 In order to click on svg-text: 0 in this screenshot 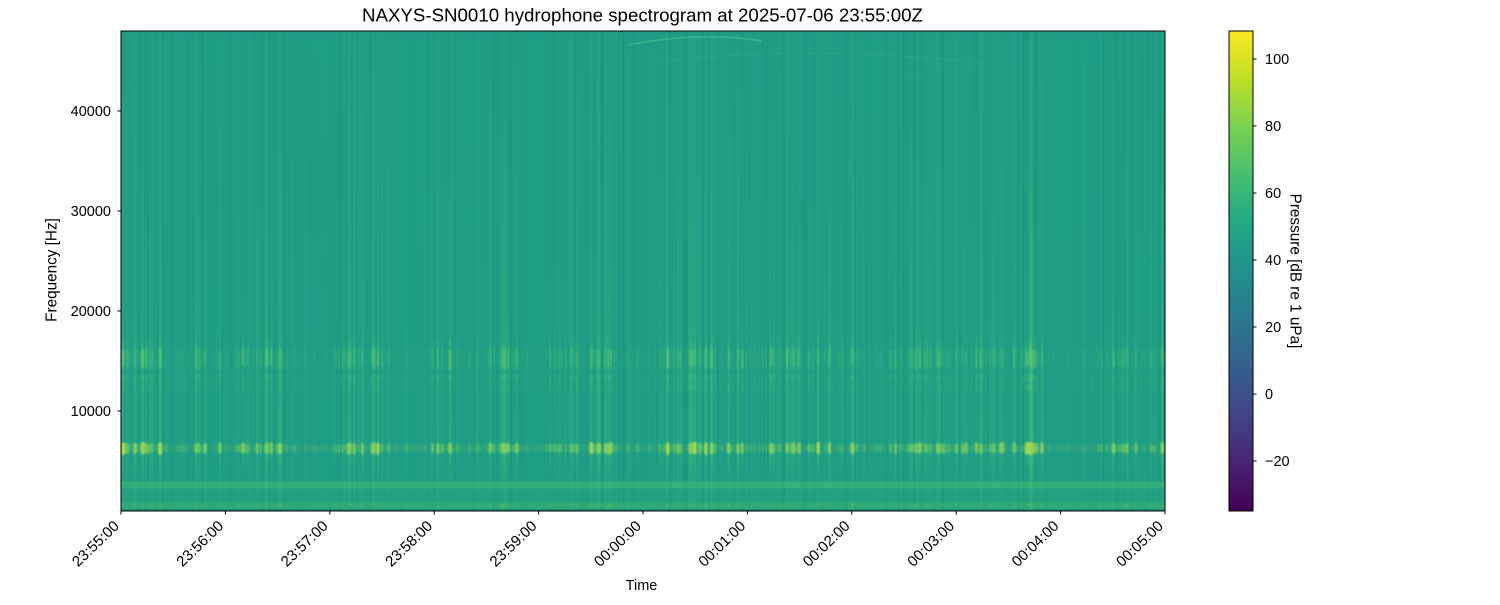, I will do `click(1269, 395)`.